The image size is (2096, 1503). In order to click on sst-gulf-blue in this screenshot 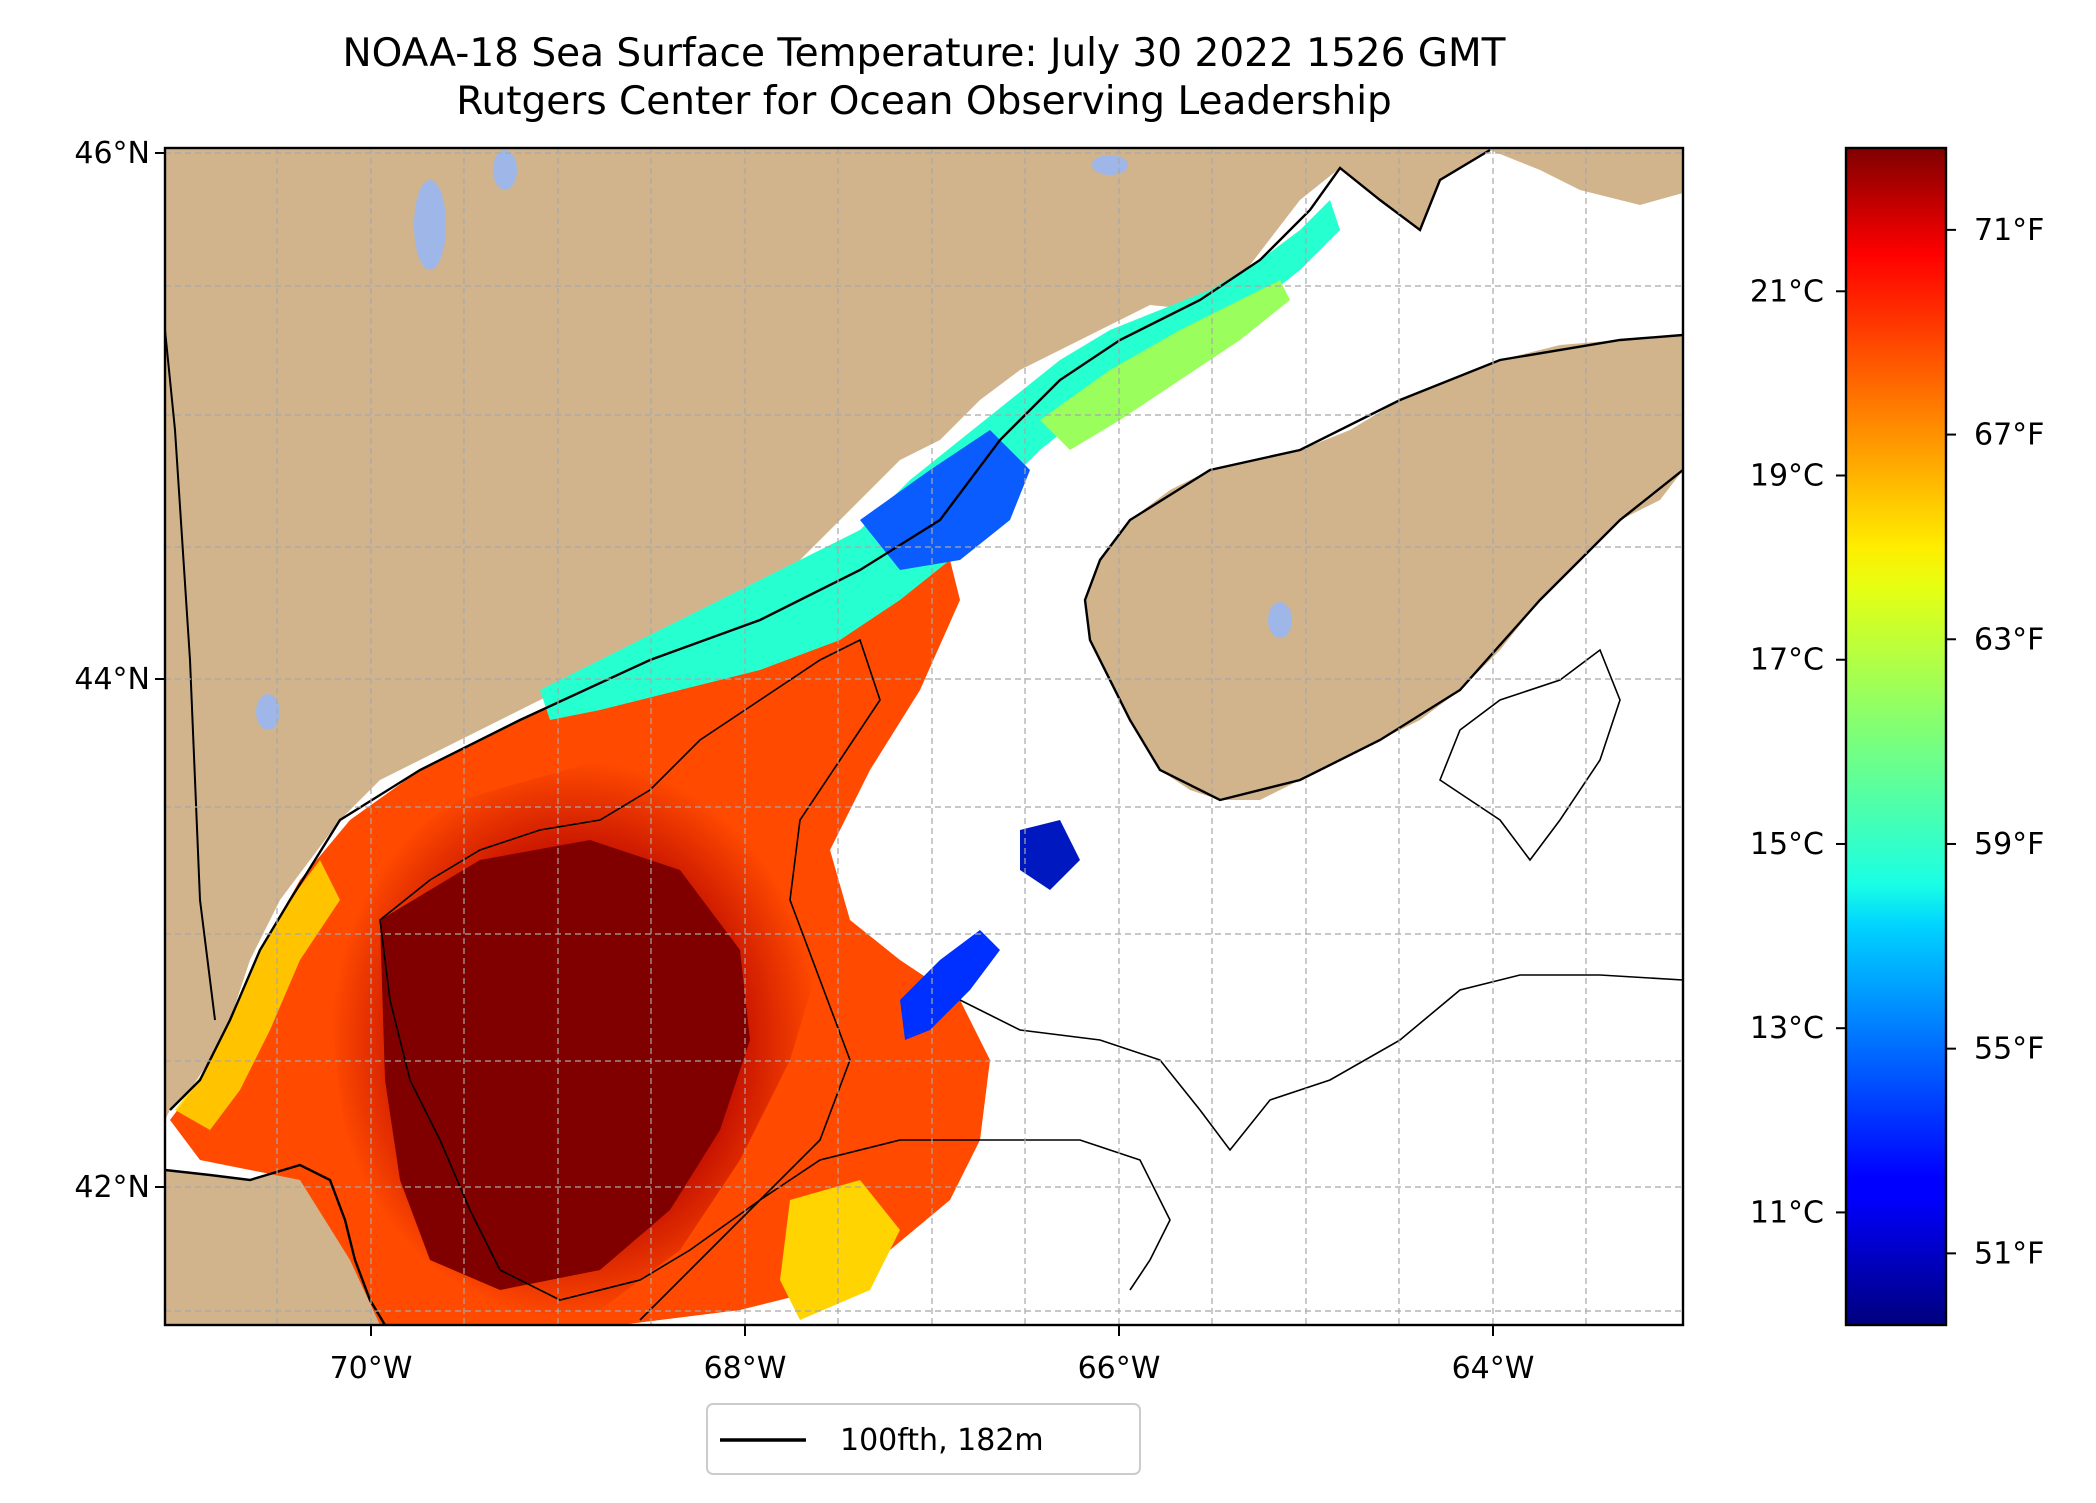, I will do `click(945, 500)`.